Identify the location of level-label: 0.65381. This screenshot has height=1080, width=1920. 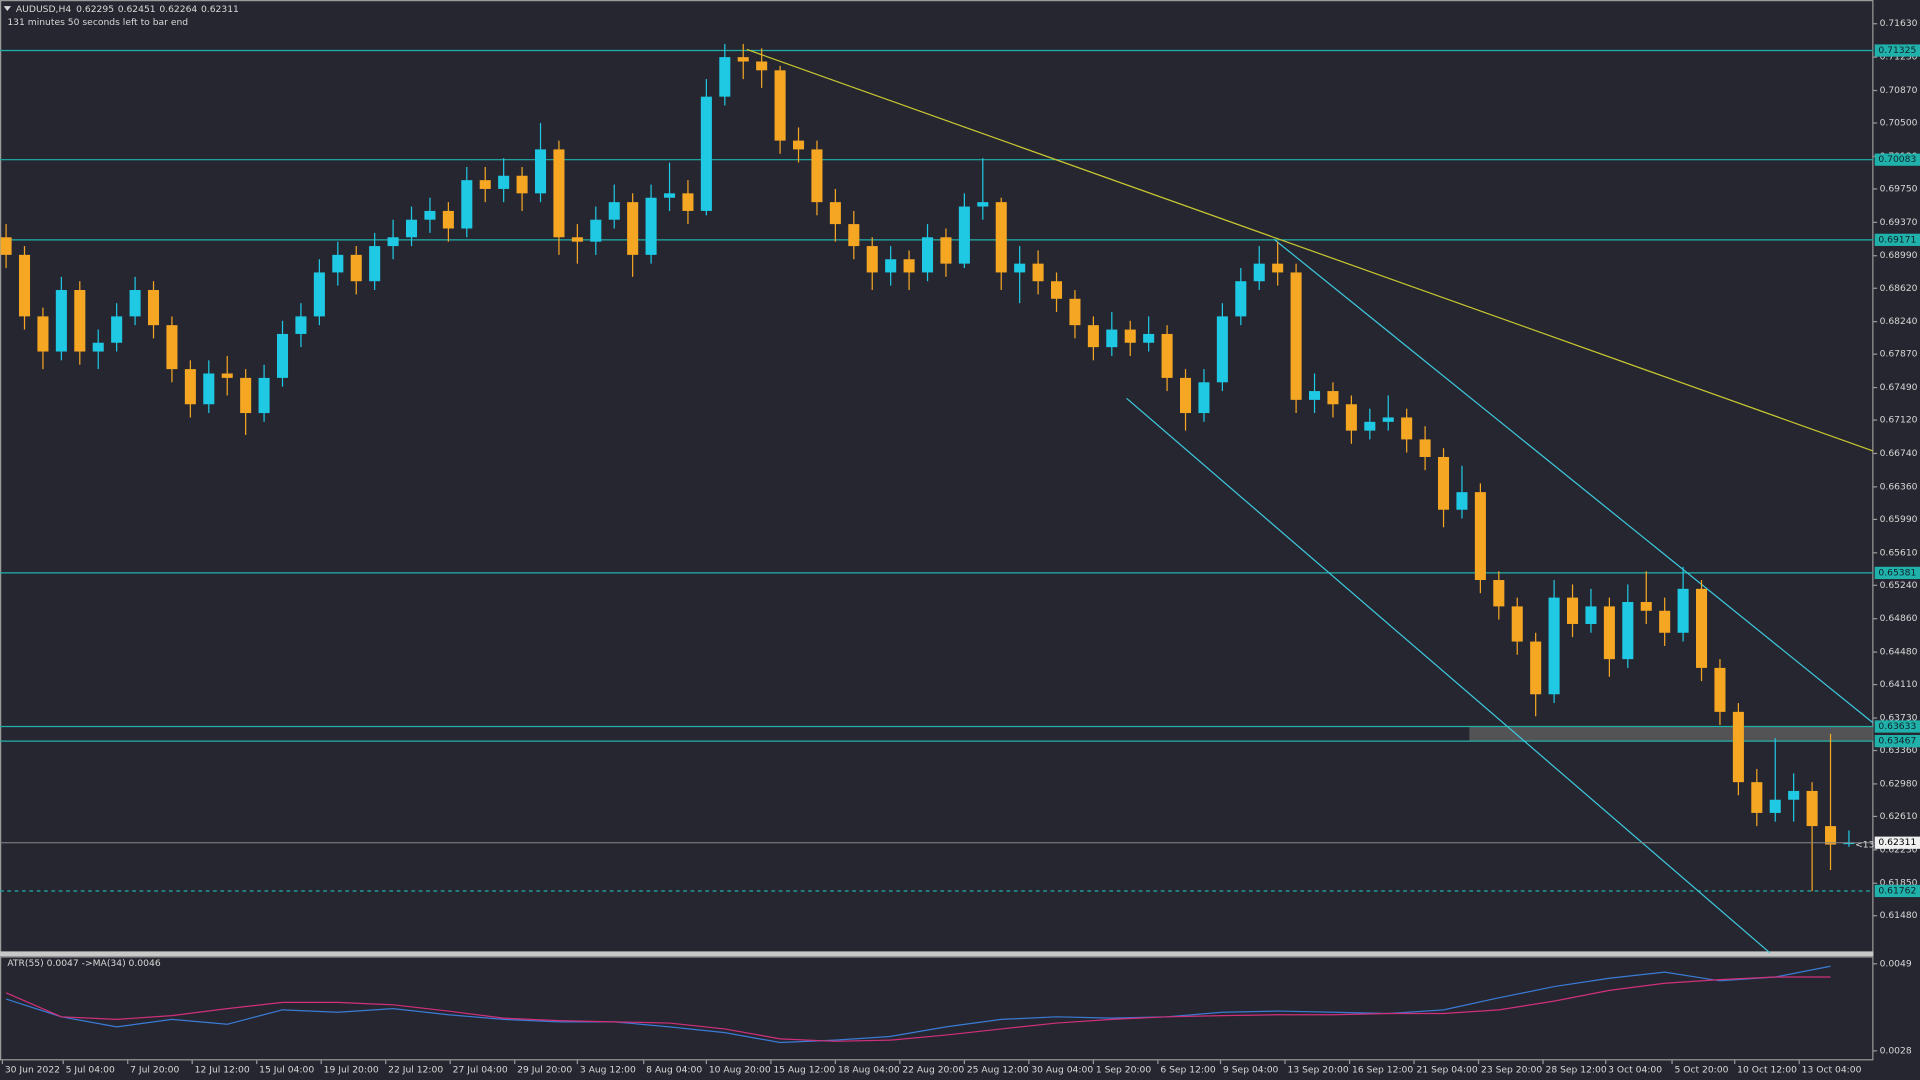
(1897, 572).